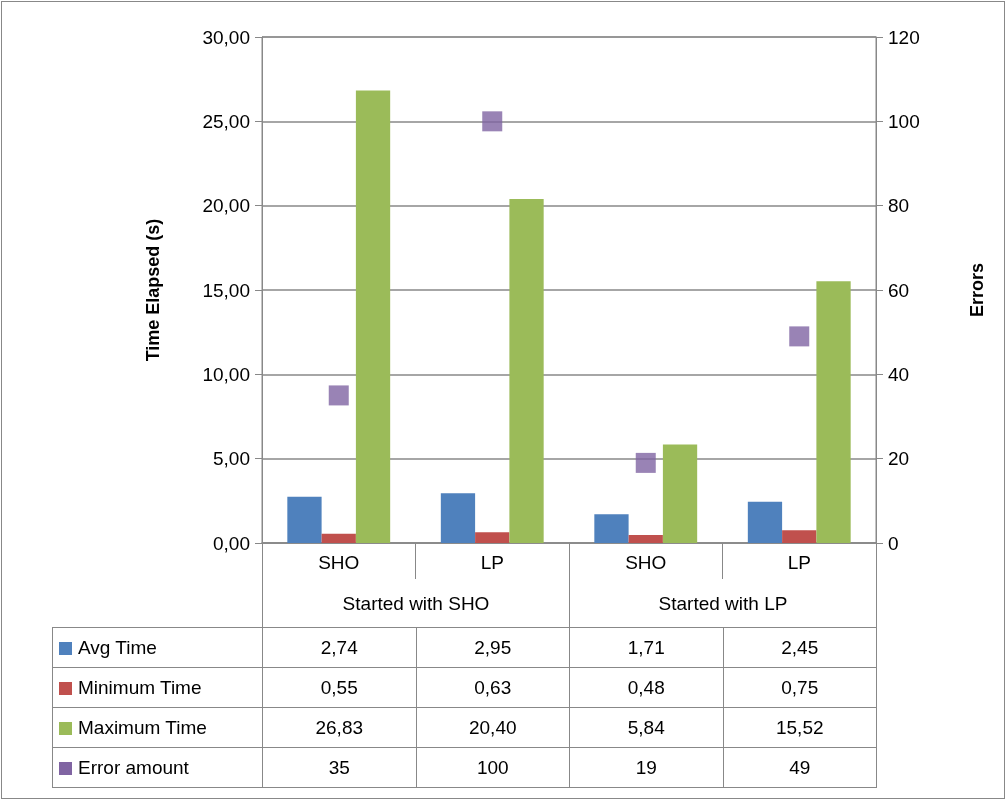 Image resolution: width=1006 pixels, height=800 pixels. Describe the element at coordinates (899, 459) in the screenshot. I see `y2-tick-label: 20` at that location.